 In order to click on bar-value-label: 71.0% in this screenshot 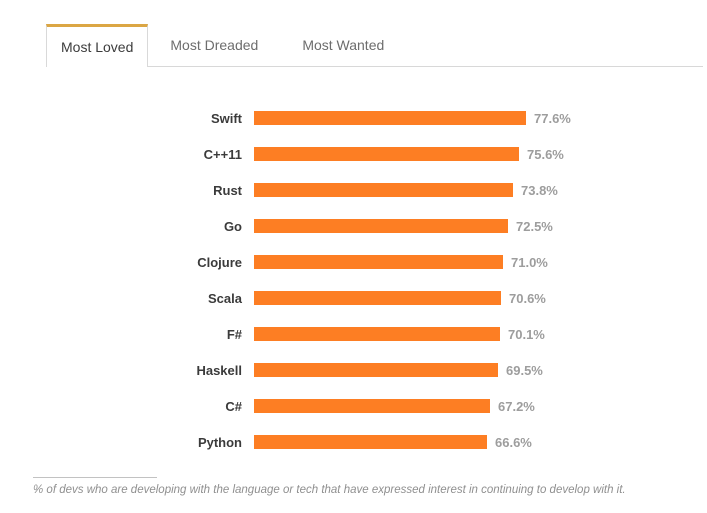, I will do `click(529, 262)`.